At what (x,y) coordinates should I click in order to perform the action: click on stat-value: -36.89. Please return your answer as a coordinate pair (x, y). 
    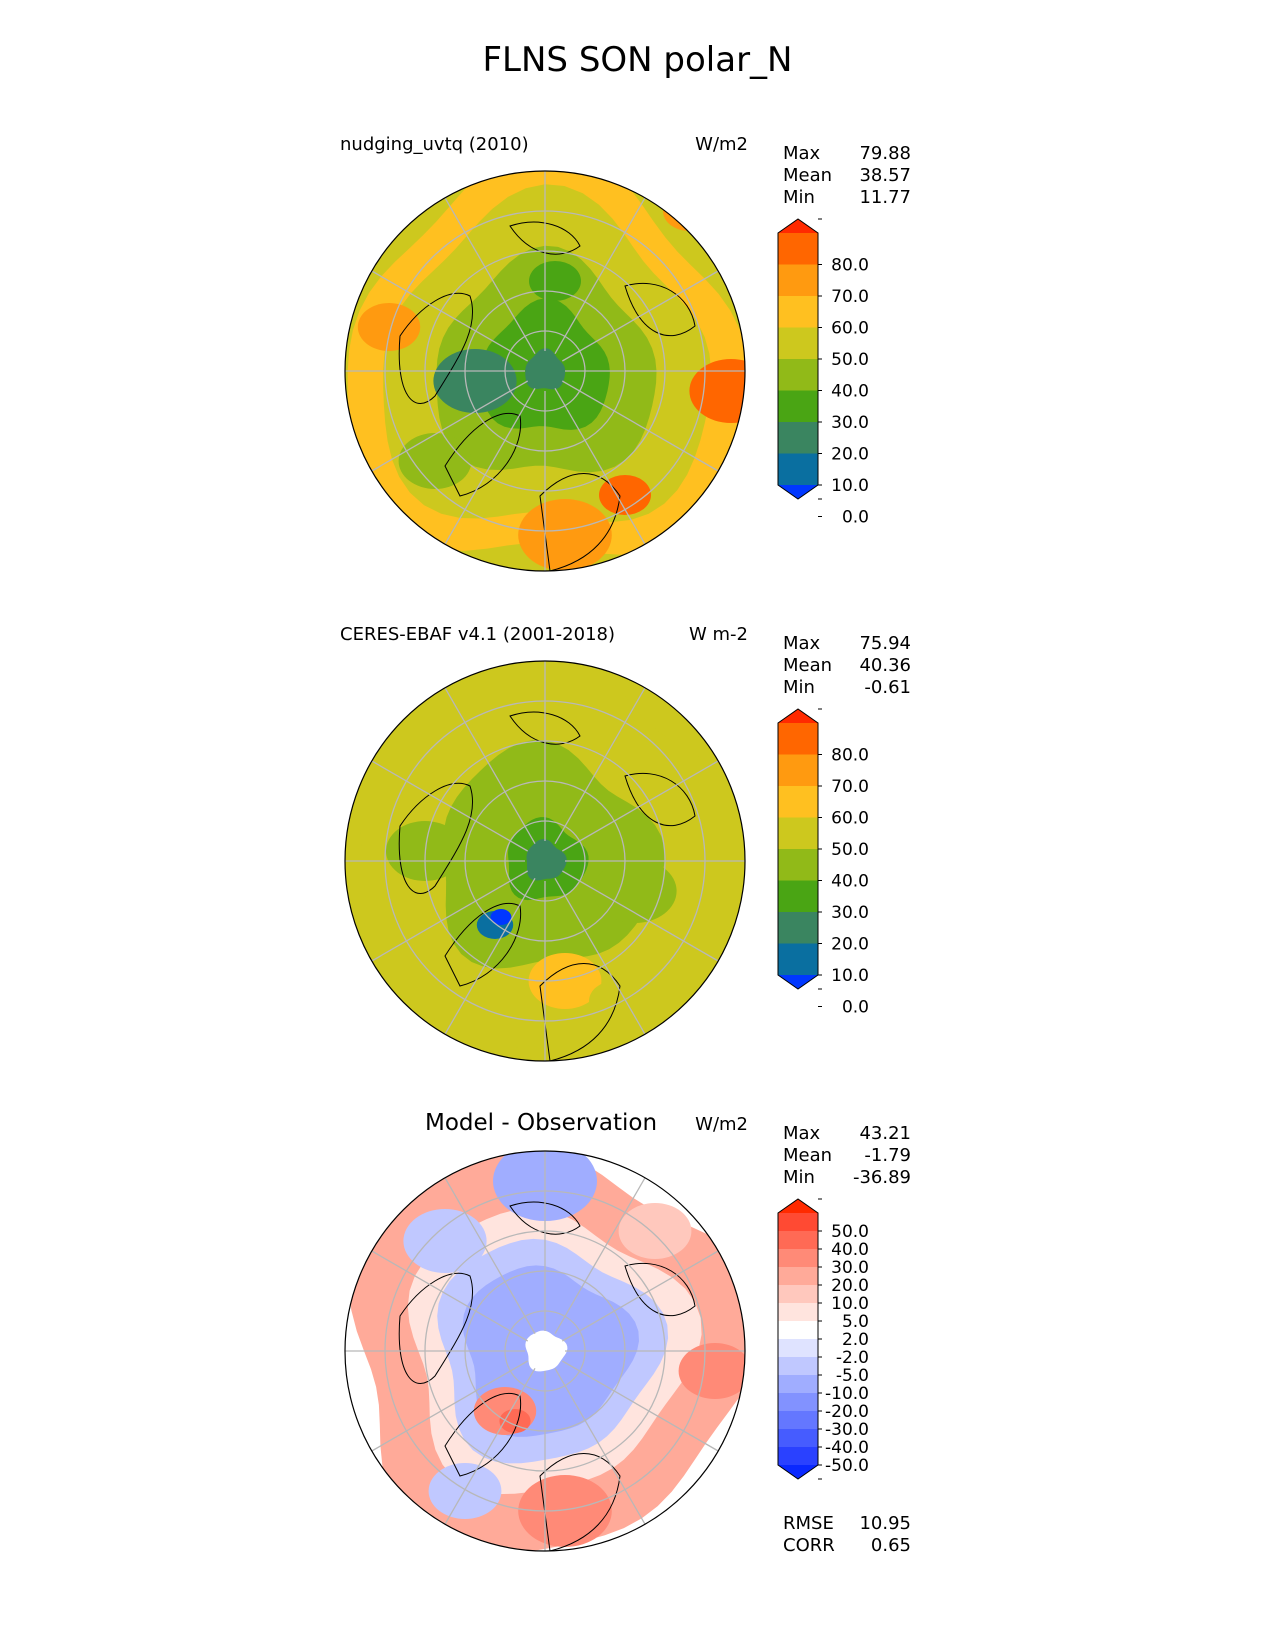
    Looking at the image, I should click on (881, 1177).